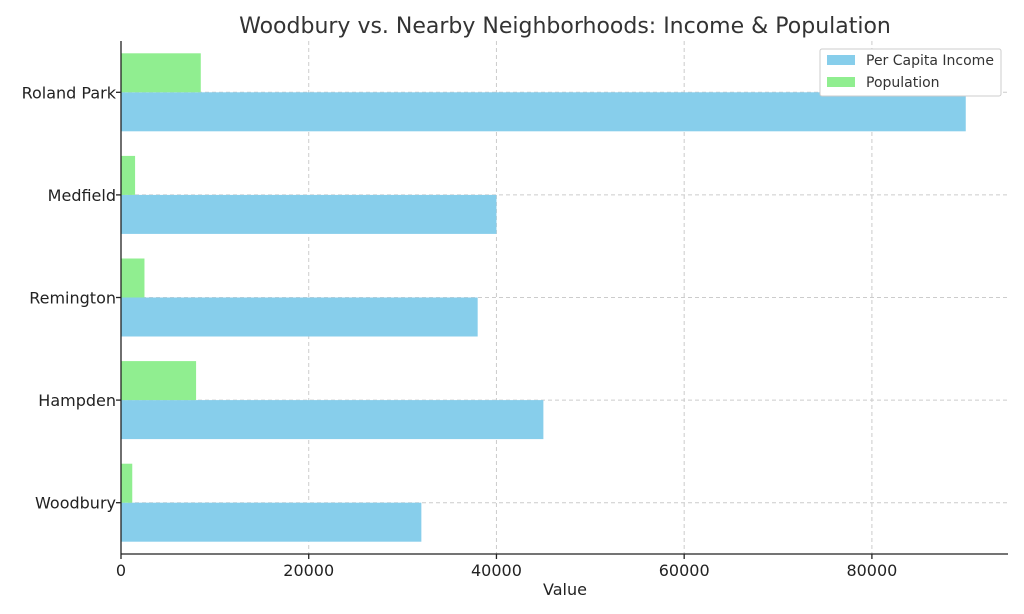  What do you see at coordinates (332, 420) in the screenshot?
I see `bar-income-hampden` at bounding box center [332, 420].